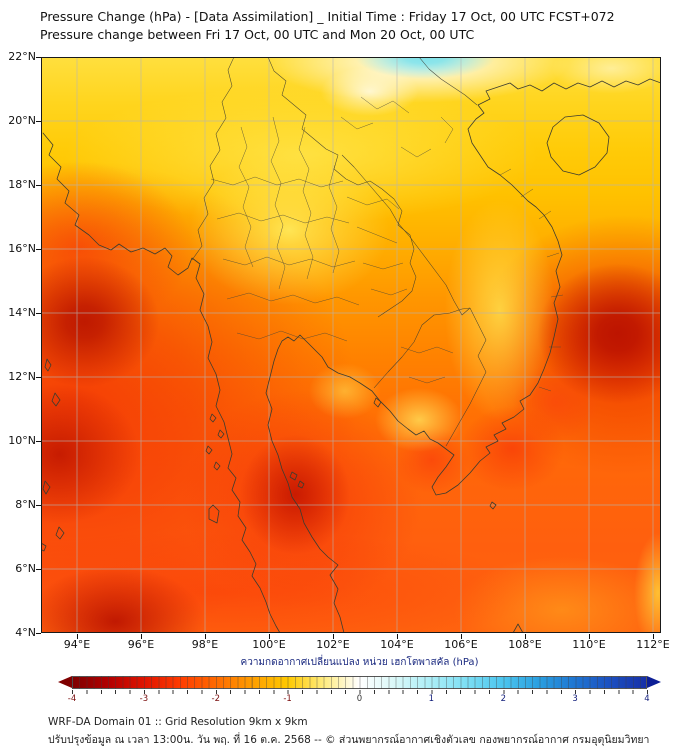 This screenshot has width=676, height=756. What do you see at coordinates (578, 145) in the screenshot?
I see `hainan-island` at bounding box center [578, 145].